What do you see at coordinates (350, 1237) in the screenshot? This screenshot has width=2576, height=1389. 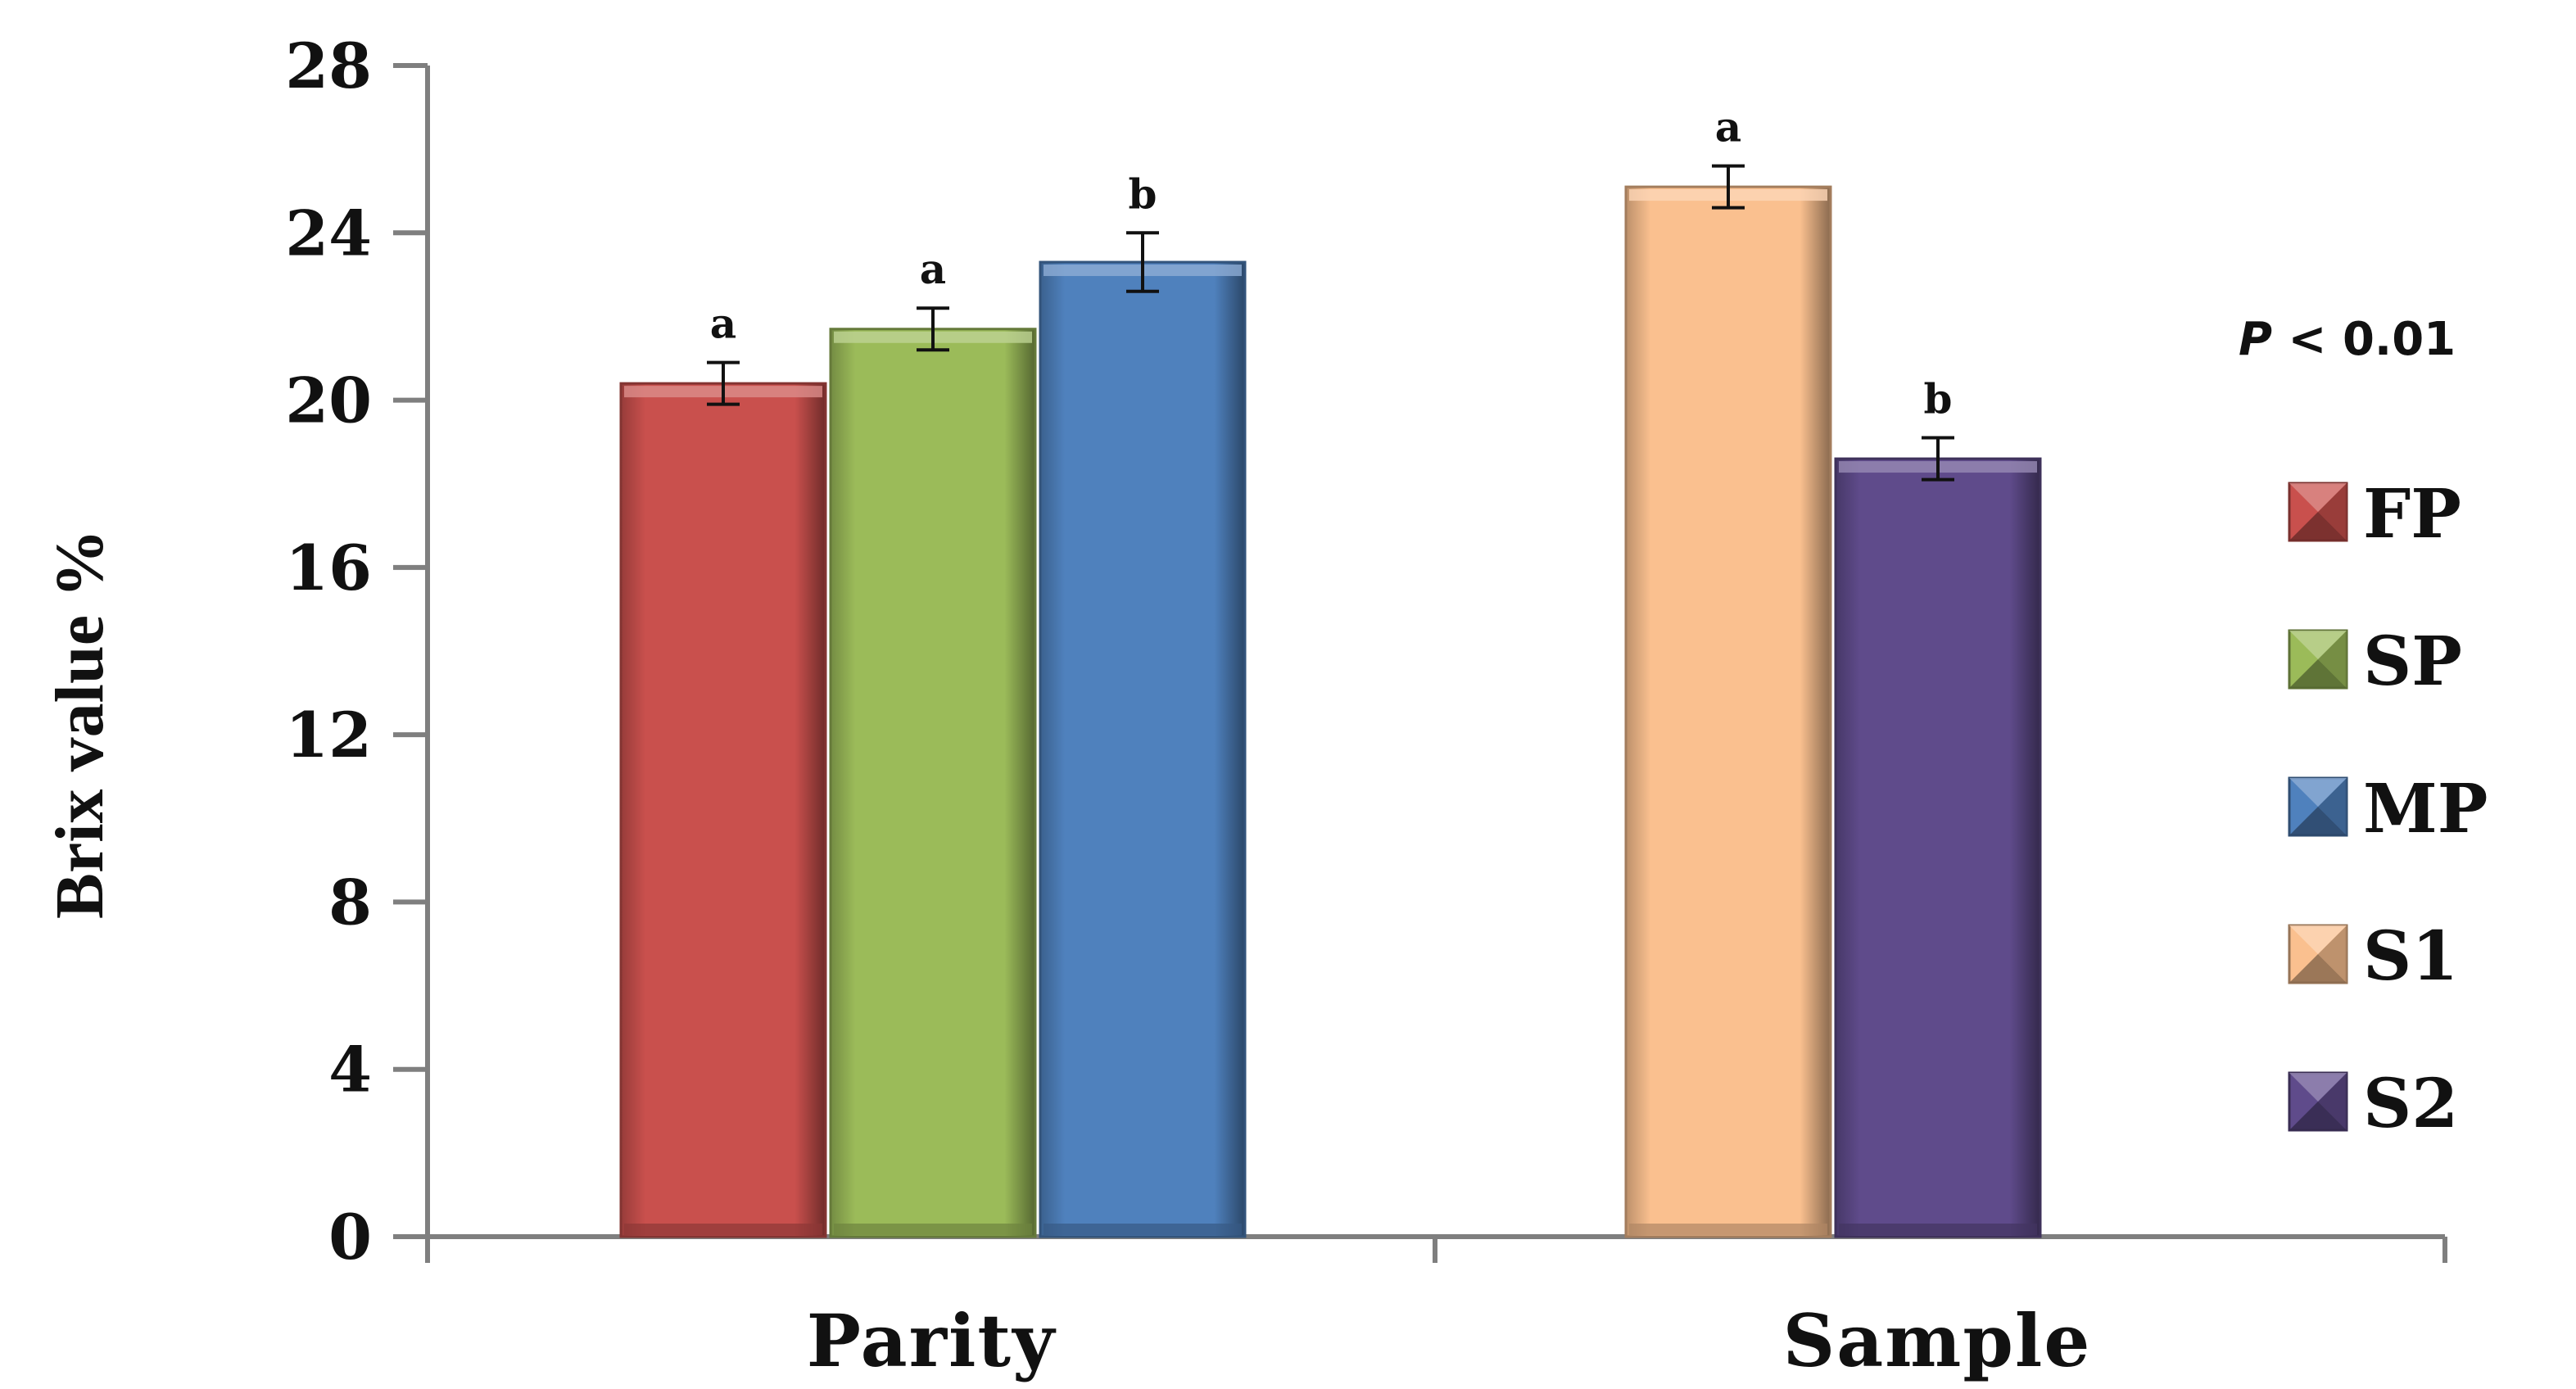 I see `y-tick-label: 0` at bounding box center [350, 1237].